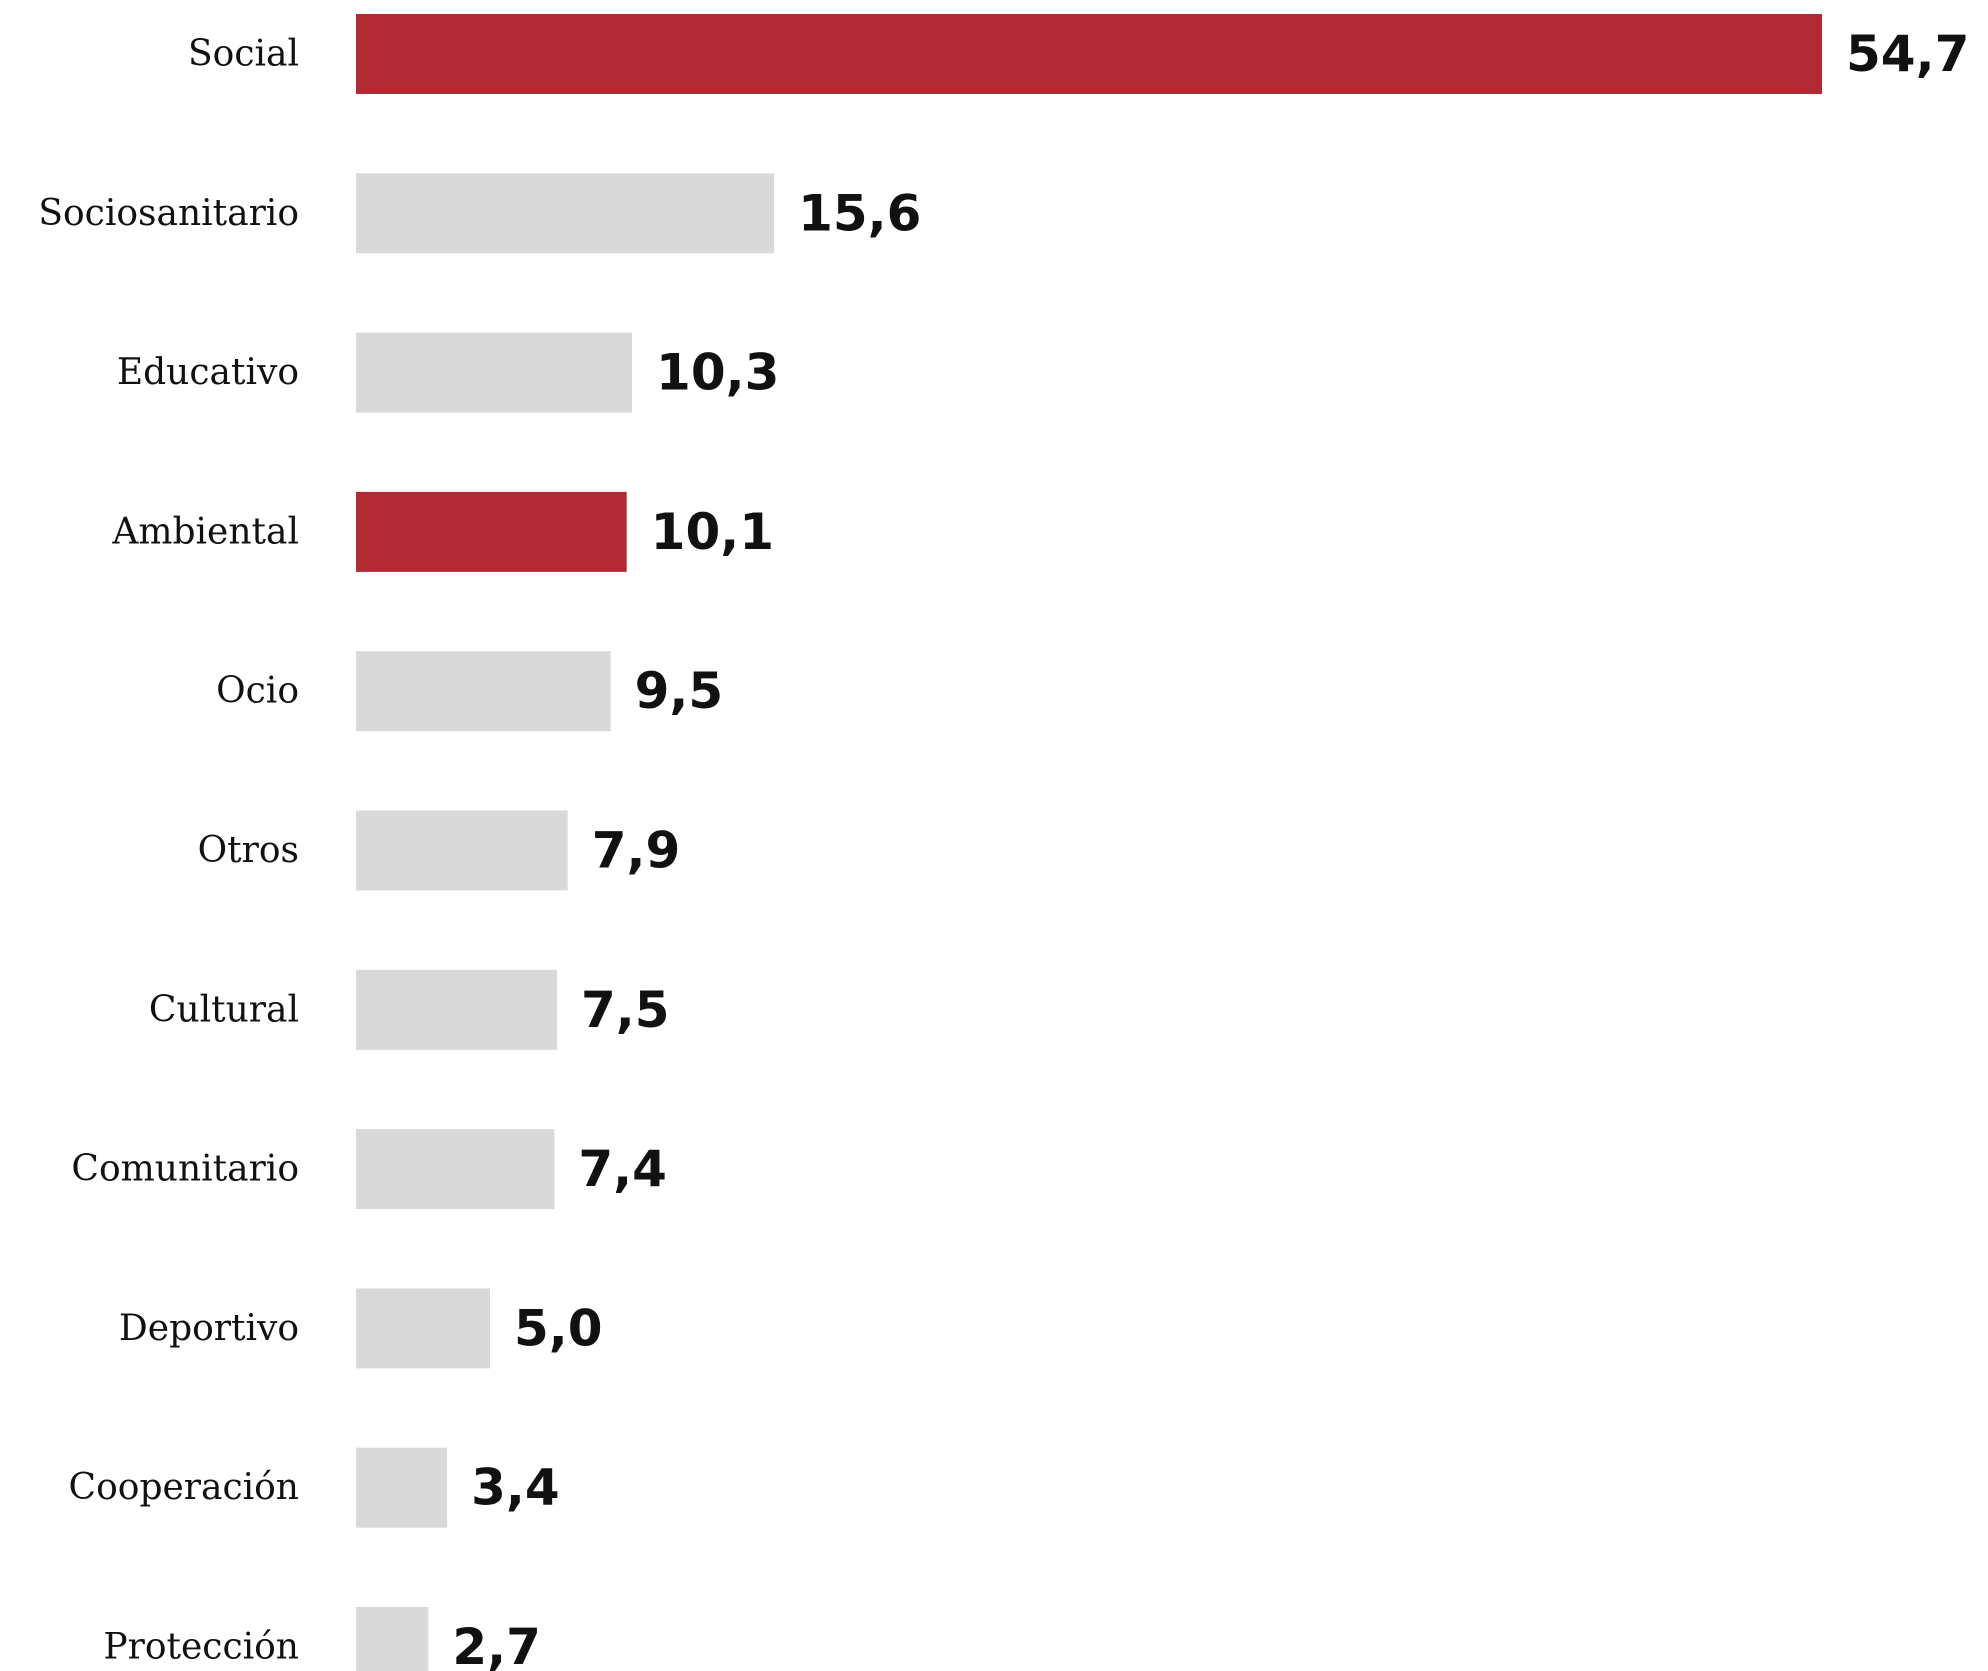 This screenshot has width=1988, height=1671. I want to click on bar-ocio, so click(483, 691).